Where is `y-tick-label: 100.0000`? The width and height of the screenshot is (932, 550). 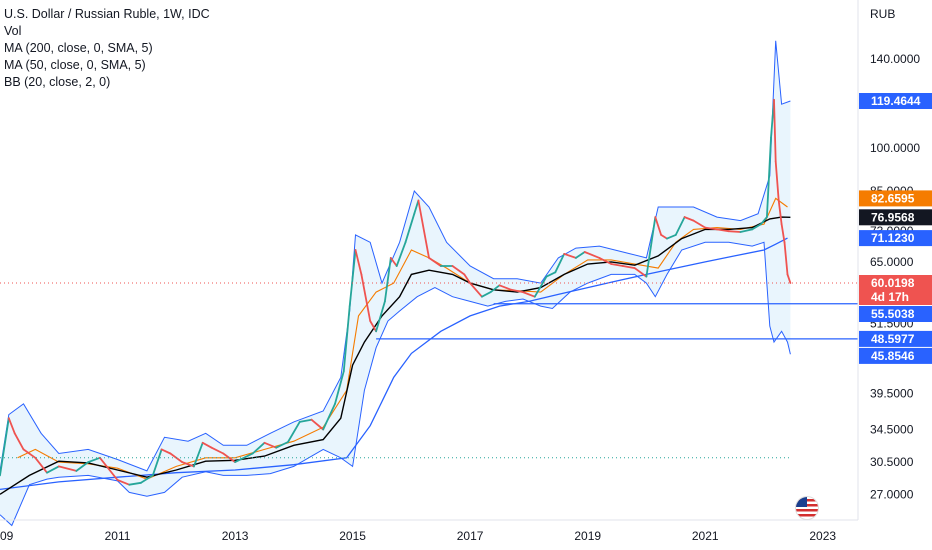
y-tick-label: 100.0000 is located at coordinates (895, 148).